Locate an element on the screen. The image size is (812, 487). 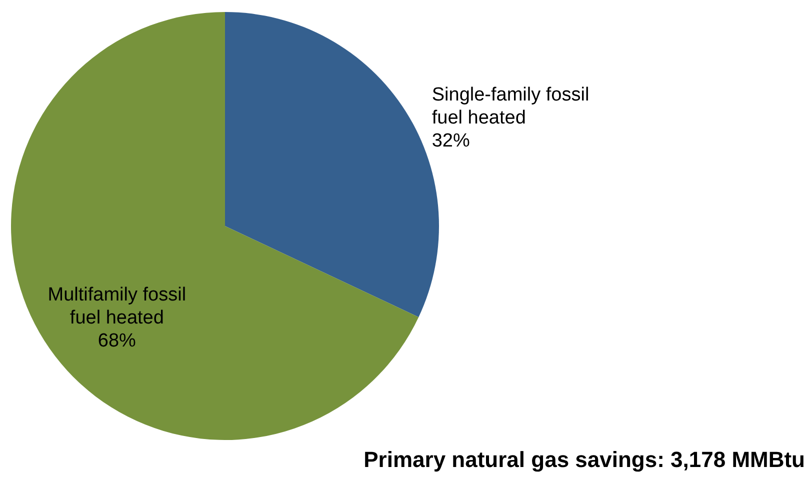
data-label: 68% is located at coordinates (117, 341).